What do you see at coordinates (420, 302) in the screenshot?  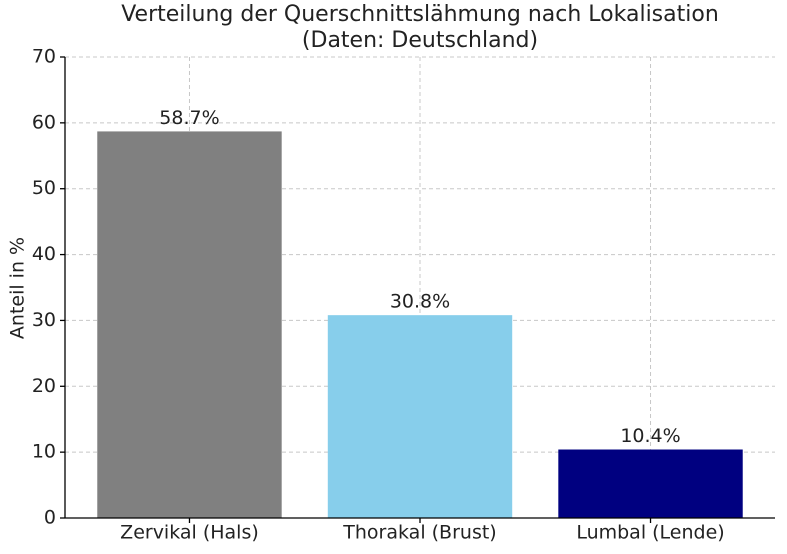 I see `value-label: 30.8%` at bounding box center [420, 302].